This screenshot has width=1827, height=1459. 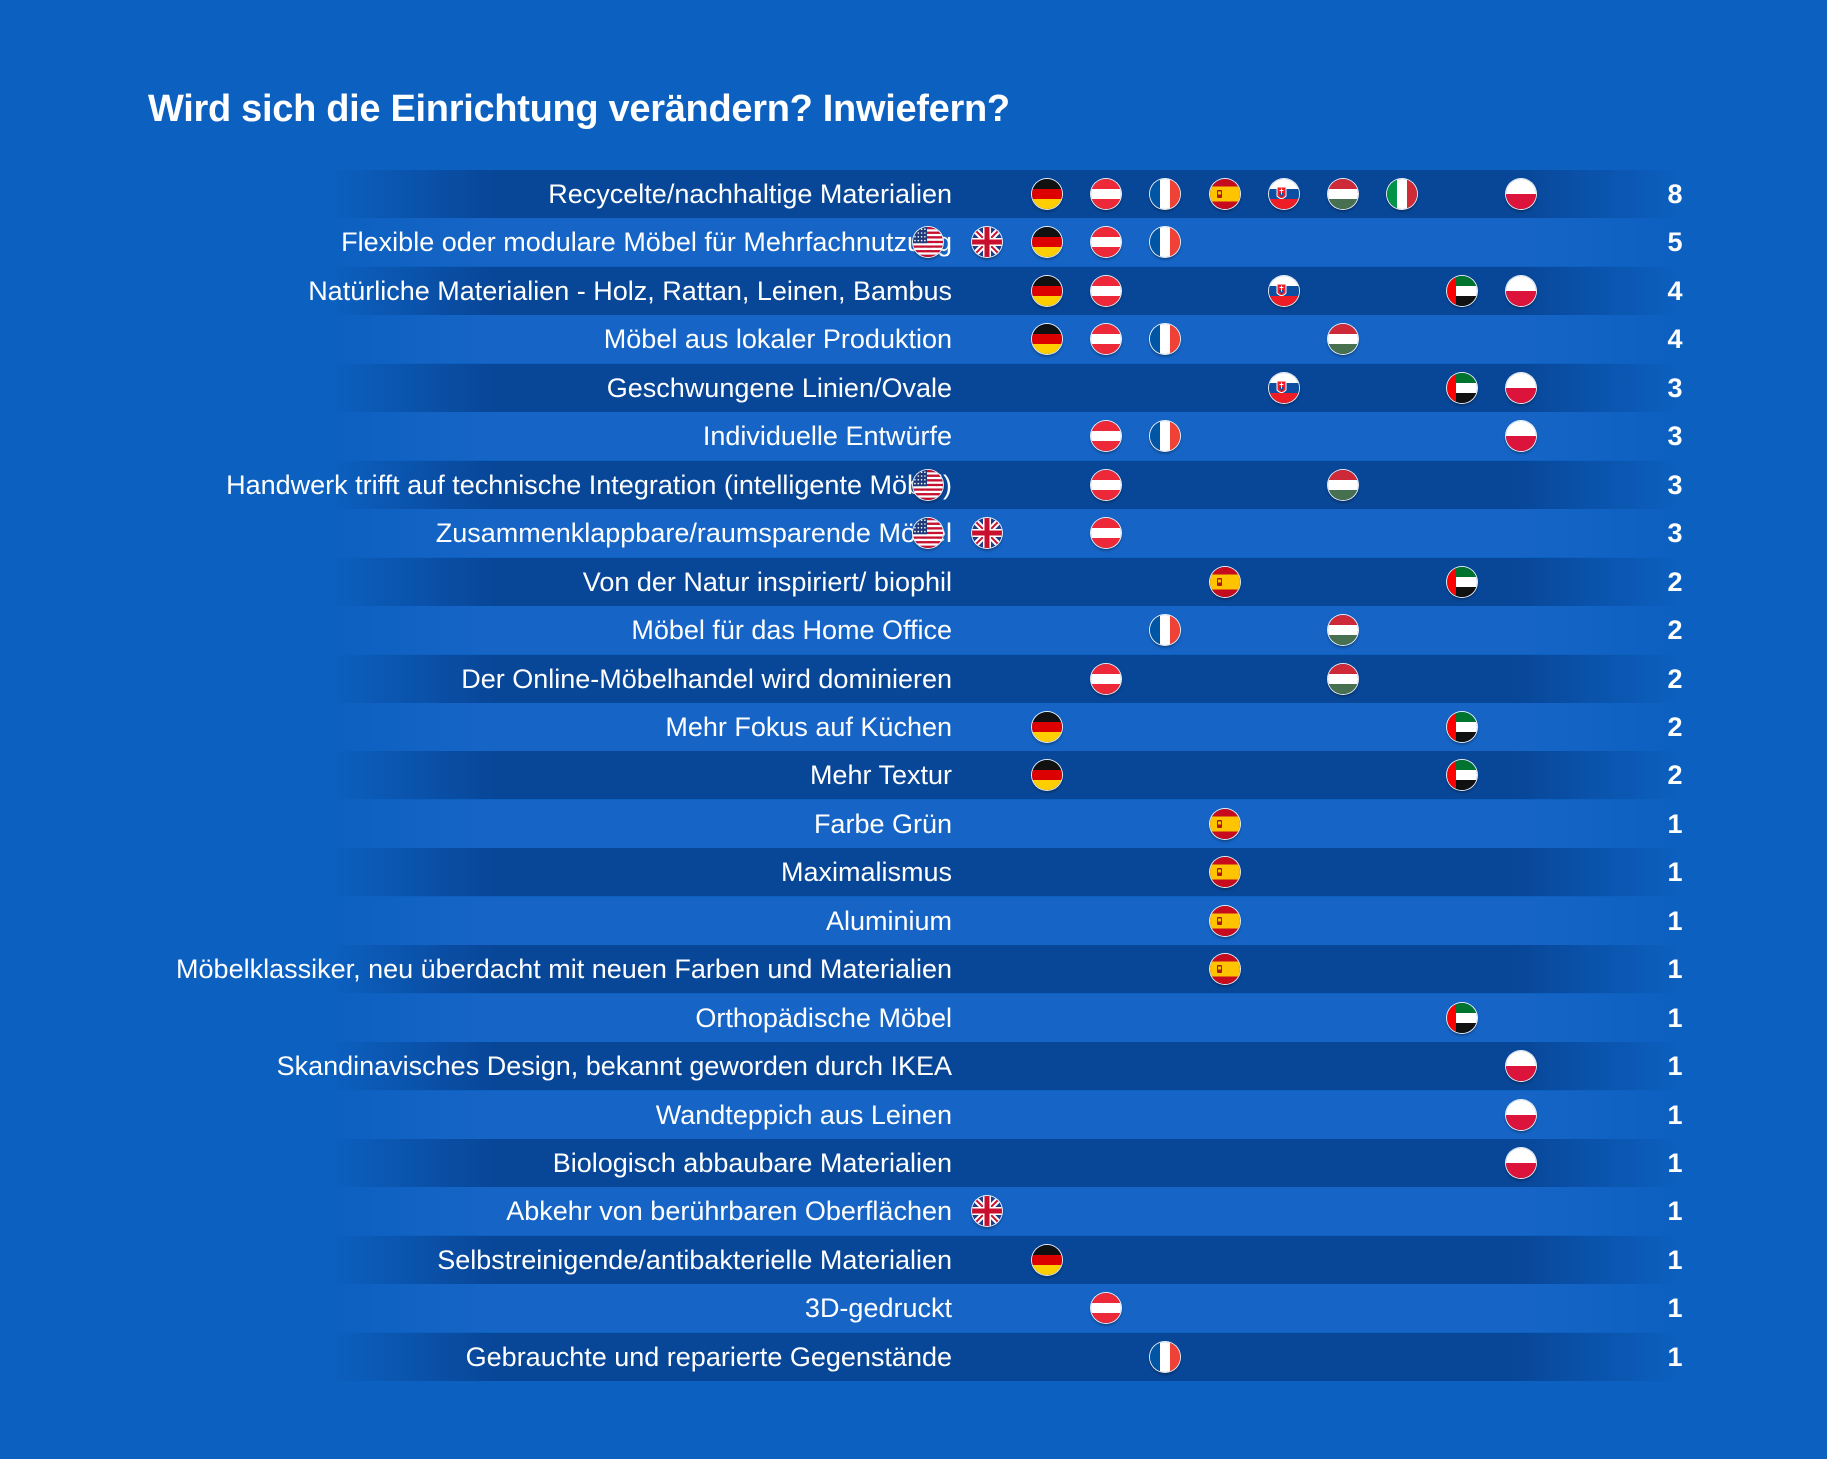 What do you see at coordinates (928, 242) in the screenshot?
I see `usa-flag-icon` at bounding box center [928, 242].